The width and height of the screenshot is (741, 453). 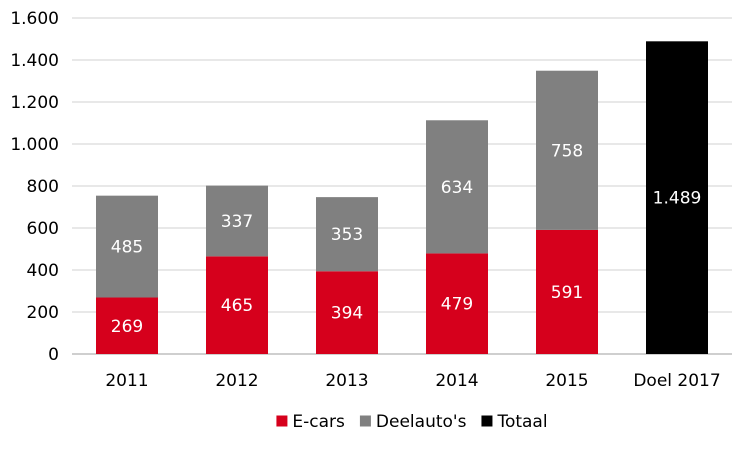 I want to click on bar-totaal-doel-2017, so click(x=677, y=198).